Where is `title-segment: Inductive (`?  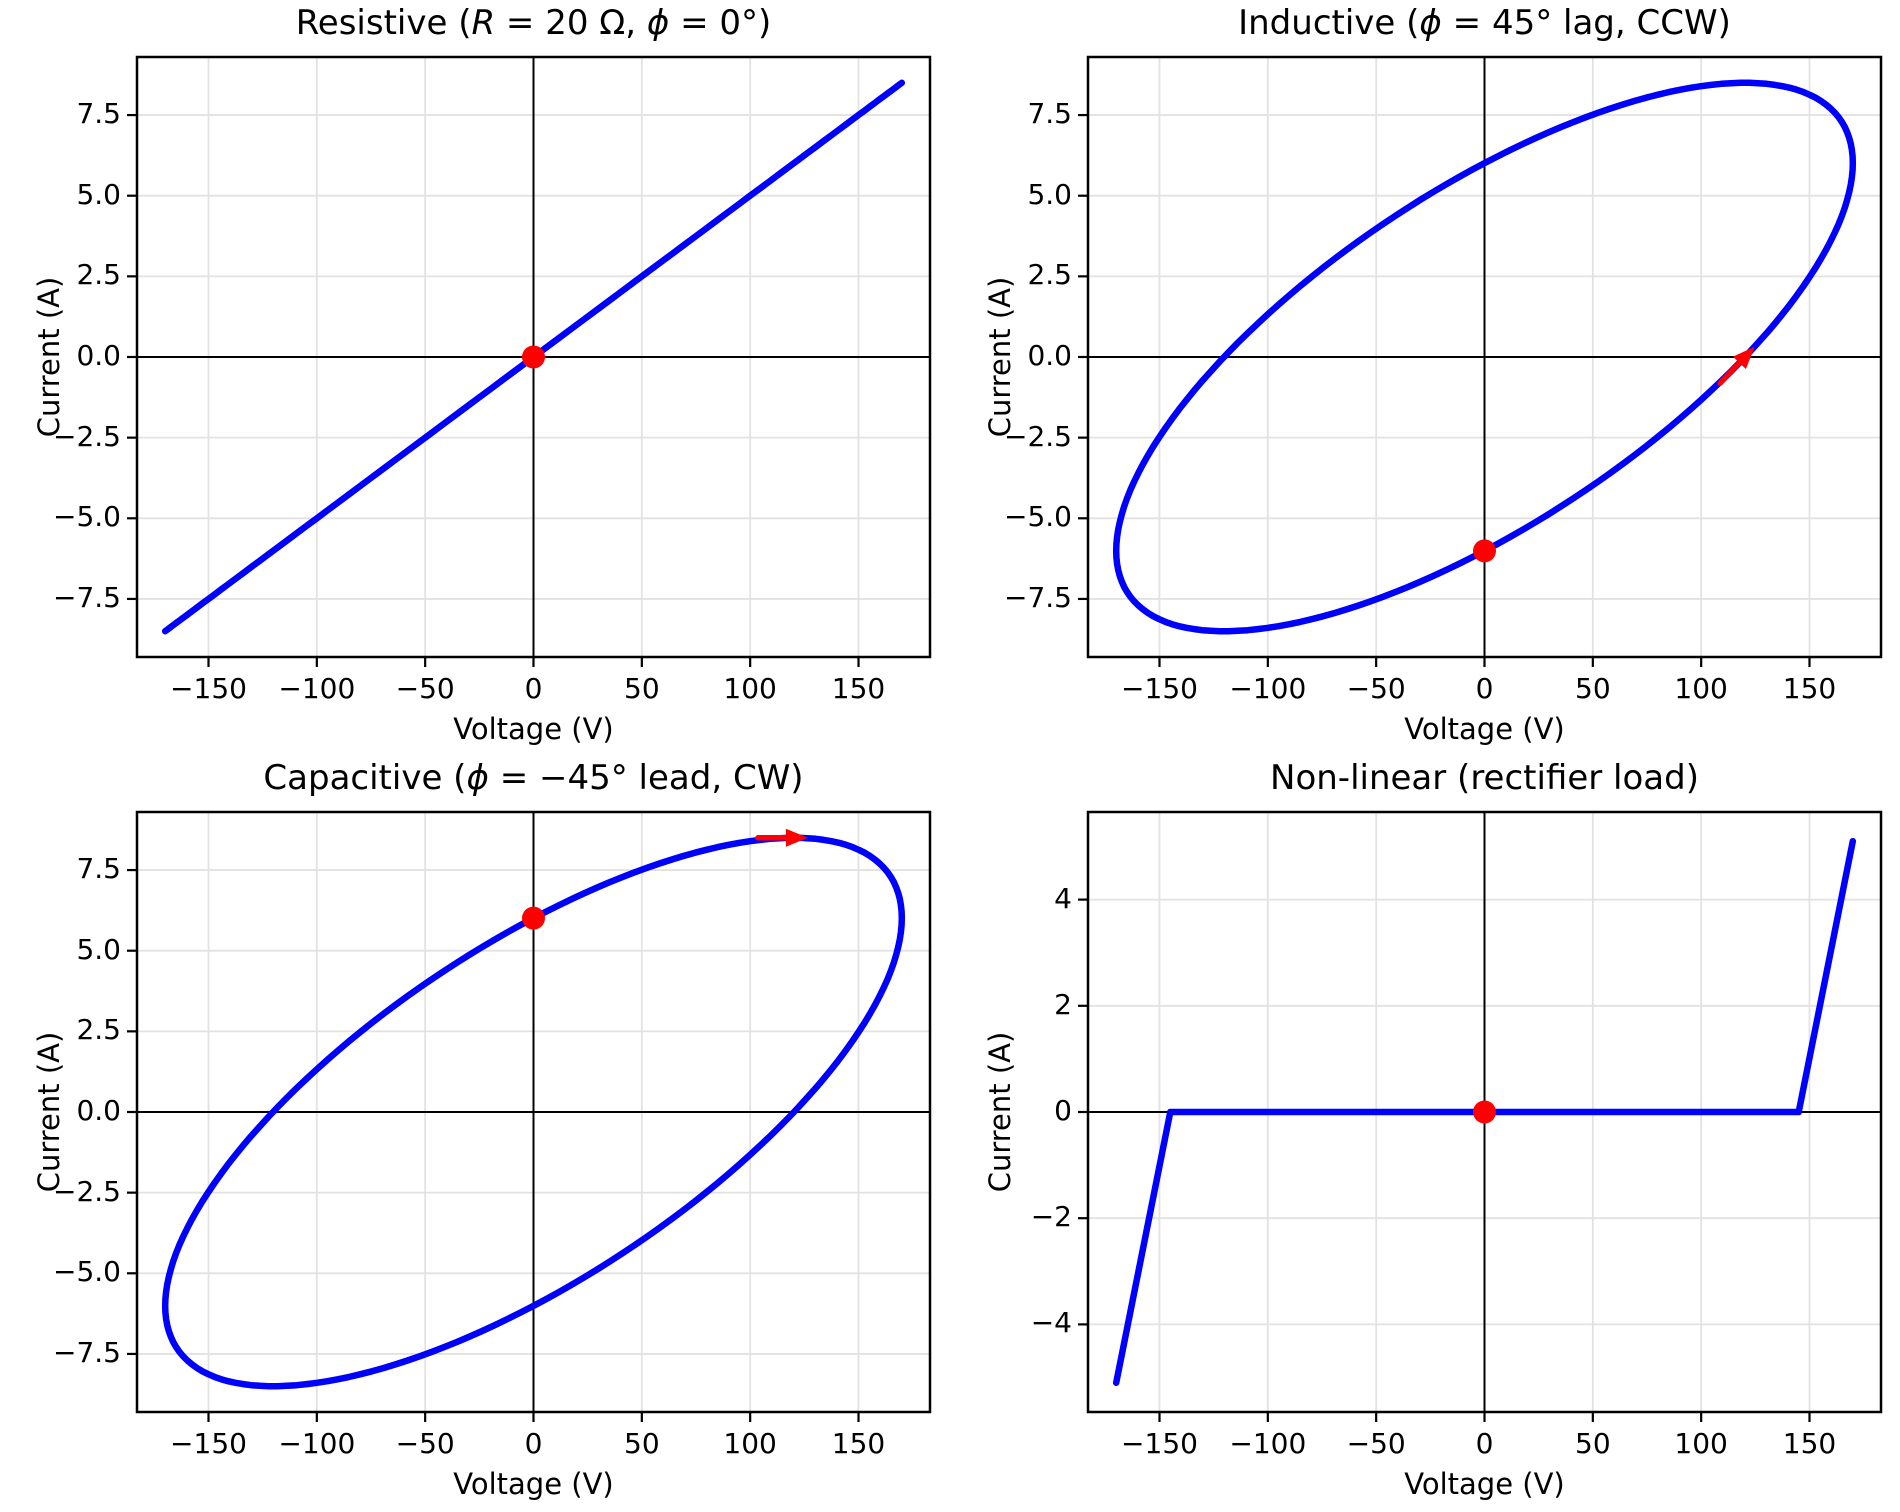 title-segment: Inductive ( is located at coordinates (1329, 23).